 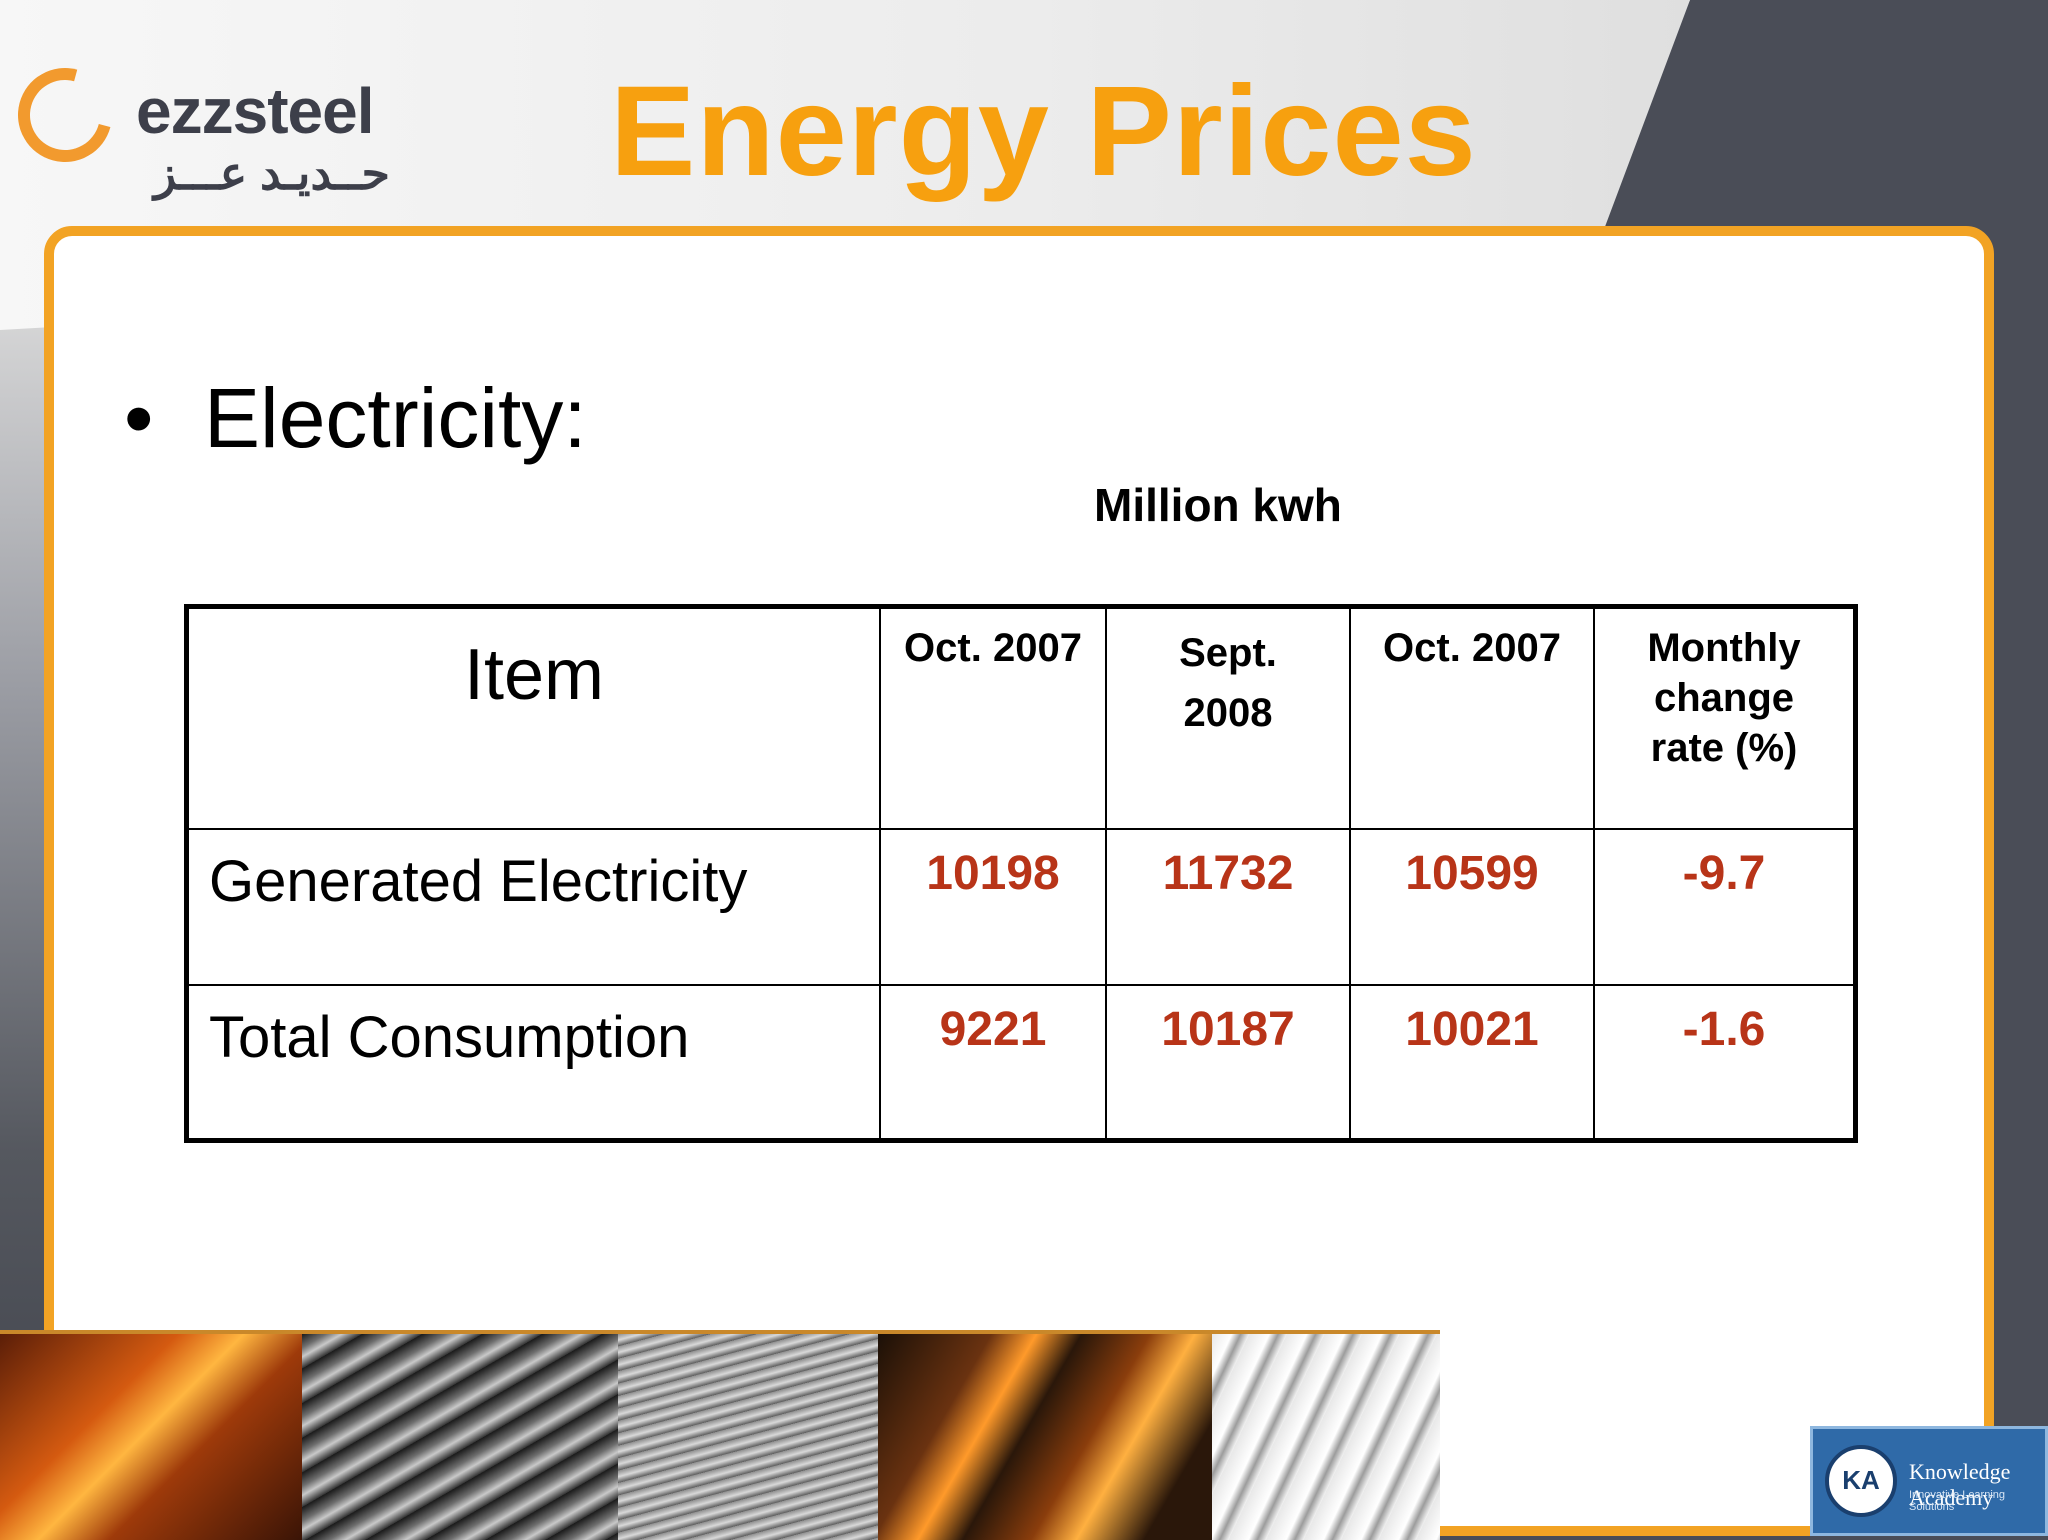 What do you see at coordinates (1326, 1437) in the screenshot?
I see `rebar-pieces-photo` at bounding box center [1326, 1437].